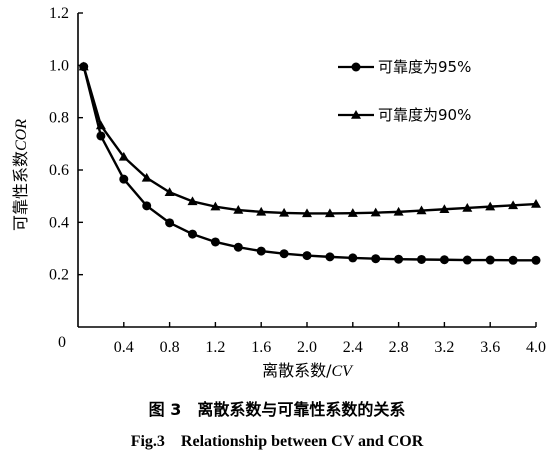 This screenshot has width=554, height=461. I want to click on y-tick-label: 1.2, so click(59, 13).